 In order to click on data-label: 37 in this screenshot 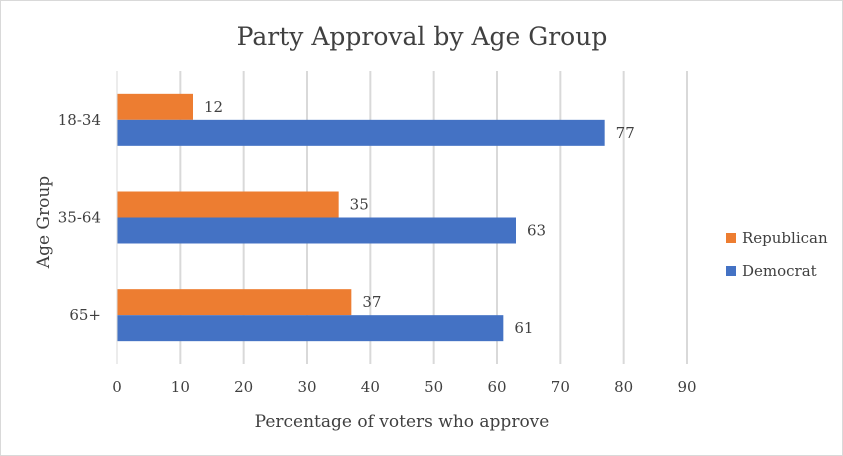, I will do `click(371, 302)`.